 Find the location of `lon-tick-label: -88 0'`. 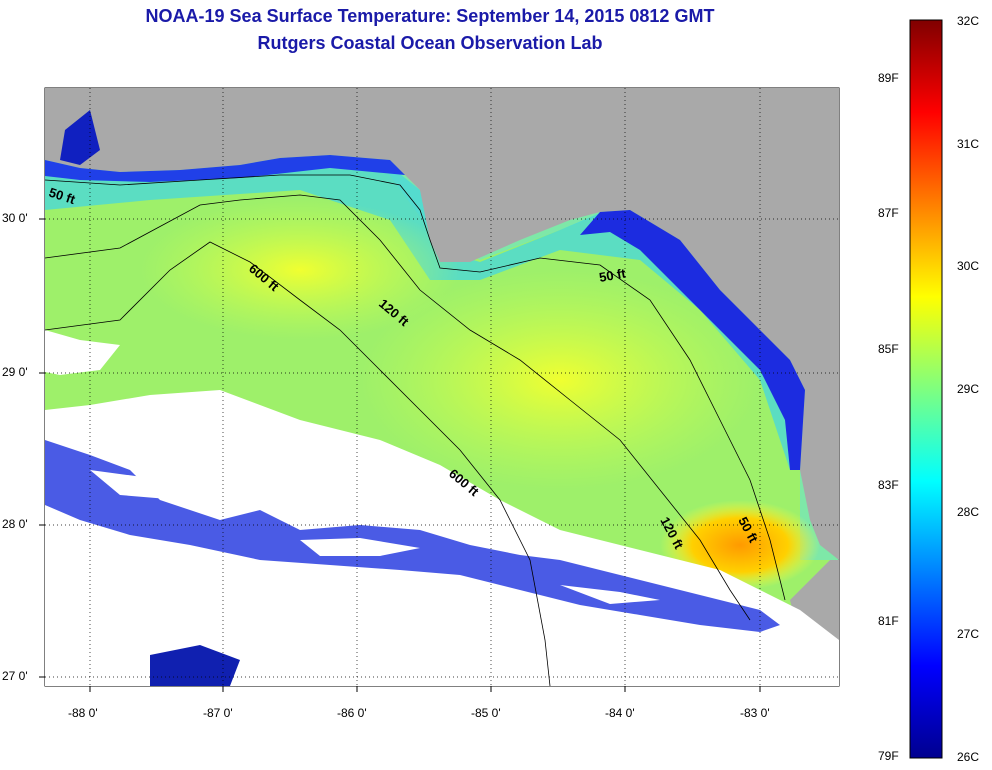

lon-tick-label: -88 0' is located at coordinates (83, 713).